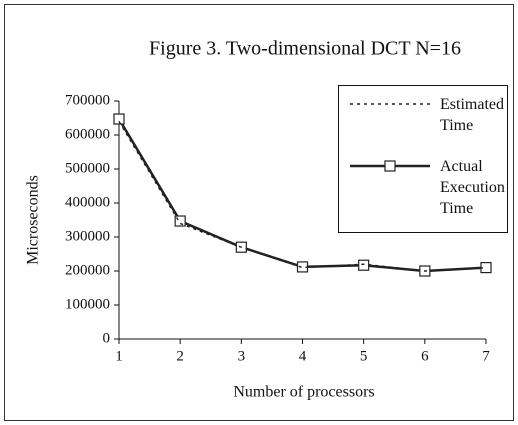 The height and width of the screenshot is (425, 518). I want to click on legend-marker, so click(390, 166).